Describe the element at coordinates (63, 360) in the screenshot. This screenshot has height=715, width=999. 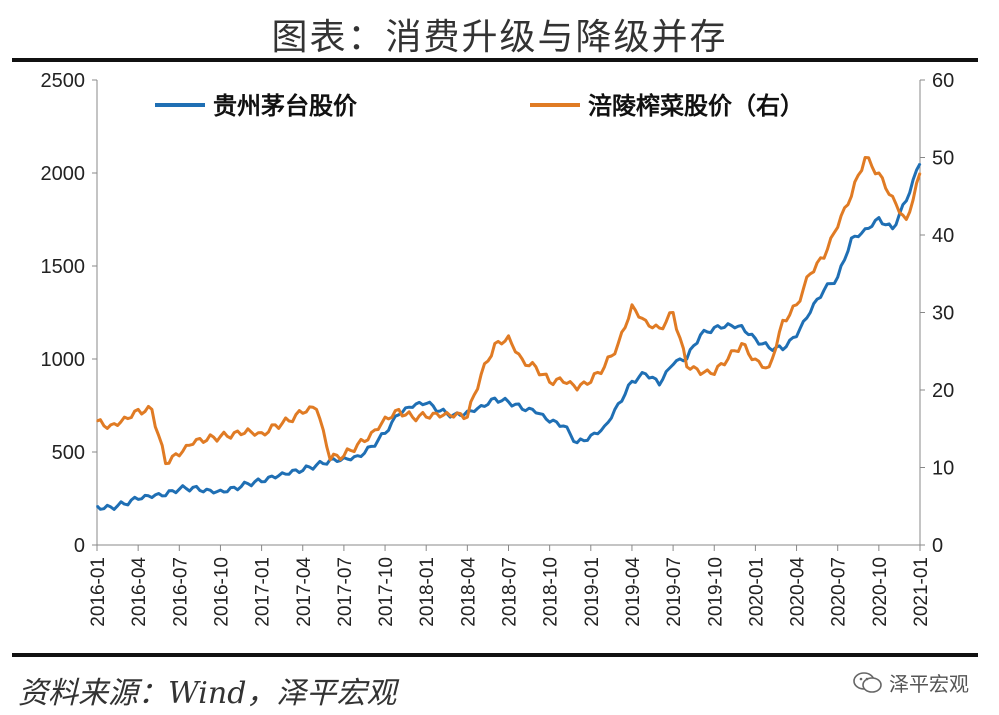
I see `left-tick-label: 1000` at that location.